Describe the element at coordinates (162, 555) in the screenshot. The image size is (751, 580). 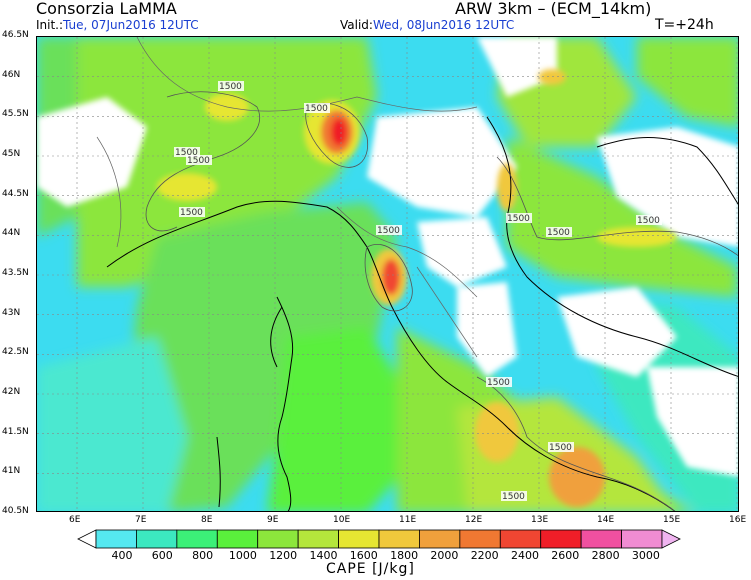
I see `colorbar-level-label: 600` at that location.